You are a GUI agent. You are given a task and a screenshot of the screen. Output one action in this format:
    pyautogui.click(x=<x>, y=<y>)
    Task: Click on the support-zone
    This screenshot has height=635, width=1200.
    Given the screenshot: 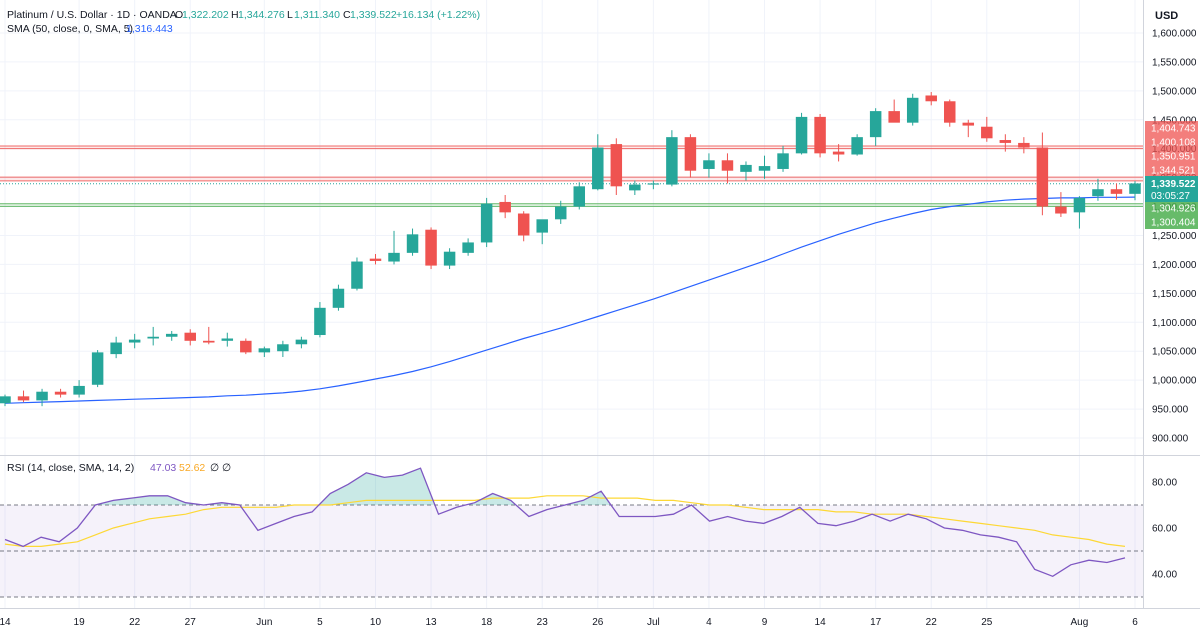 What is the action you would take?
    pyautogui.click(x=571, y=205)
    